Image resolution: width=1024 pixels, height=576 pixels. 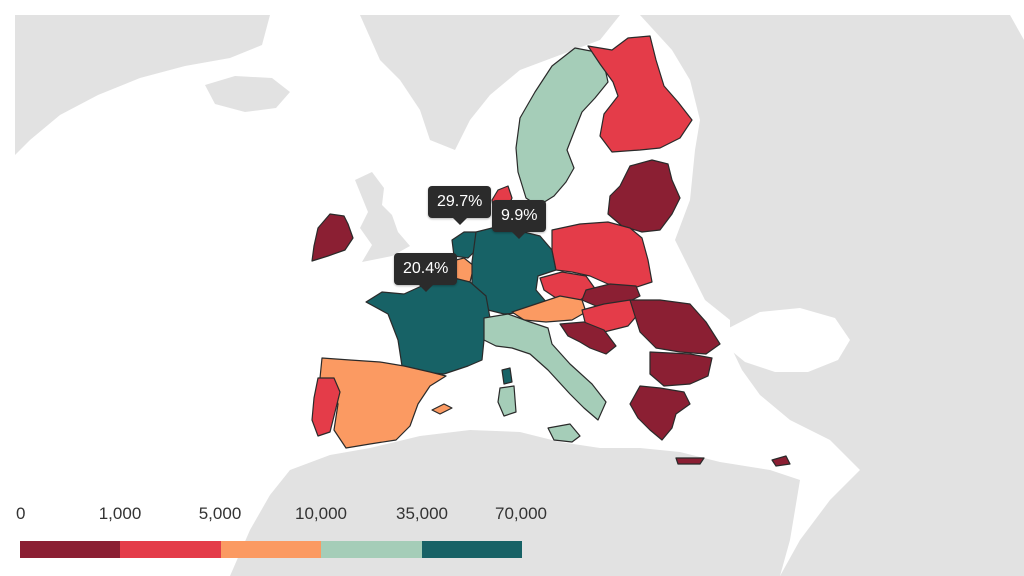 I want to click on country-romania, so click(x=675, y=327).